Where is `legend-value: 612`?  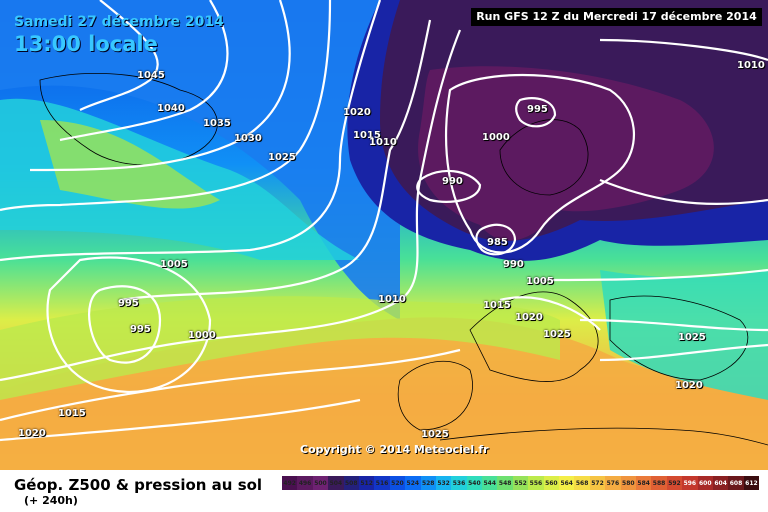 legend-value: 612 is located at coordinates (751, 483).